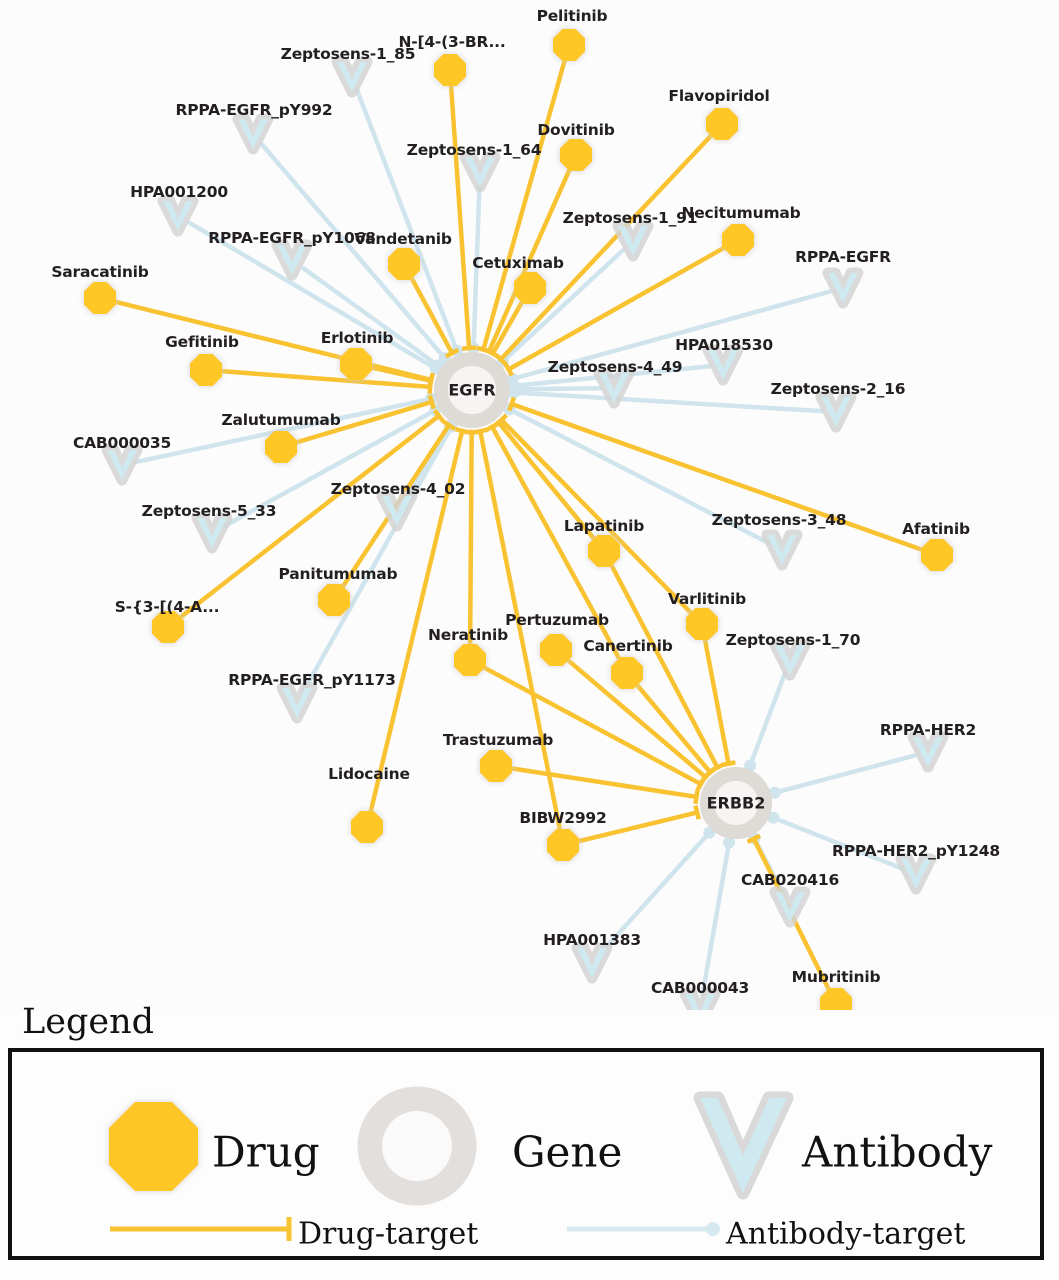  What do you see at coordinates (474, 150) in the screenshot?
I see `antibody-label: Zeptosens-1_64` at bounding box center [474, 150].